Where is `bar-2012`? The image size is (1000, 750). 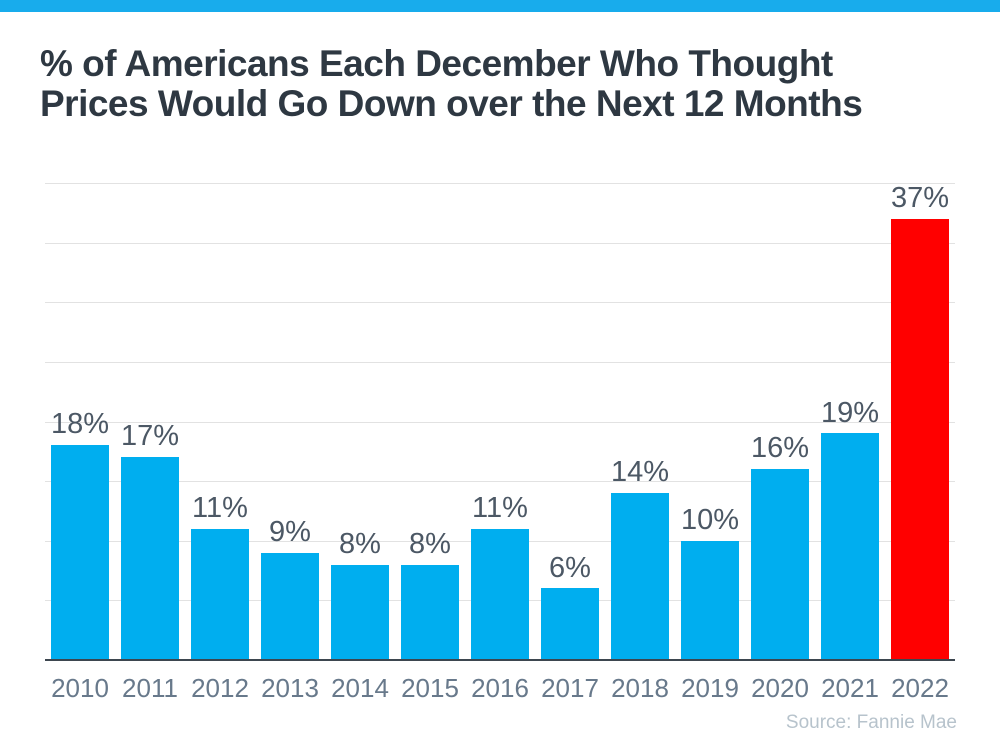
bar-2012 is located at coordinates (220, 594).